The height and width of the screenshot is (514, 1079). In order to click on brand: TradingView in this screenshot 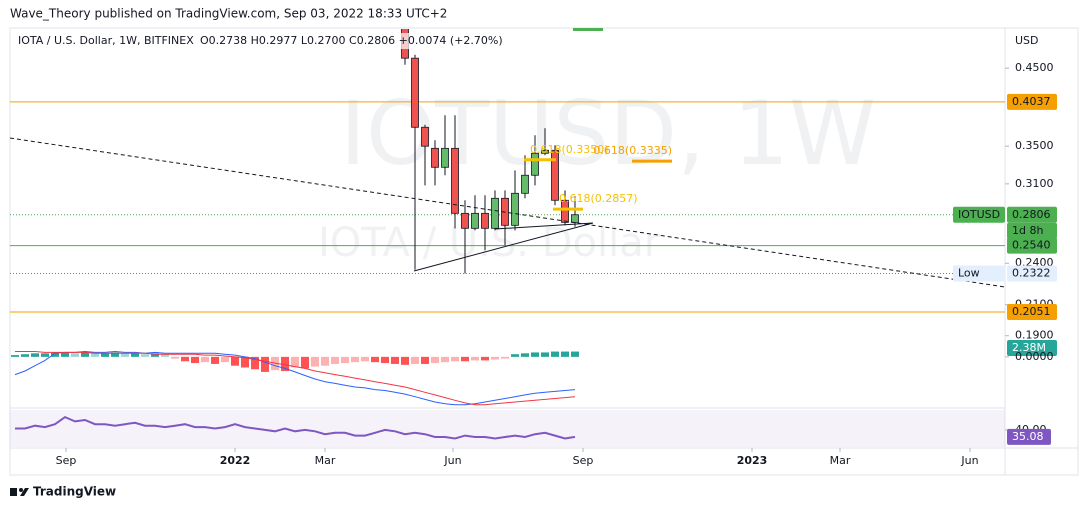, I will do `click(74, 492)`.